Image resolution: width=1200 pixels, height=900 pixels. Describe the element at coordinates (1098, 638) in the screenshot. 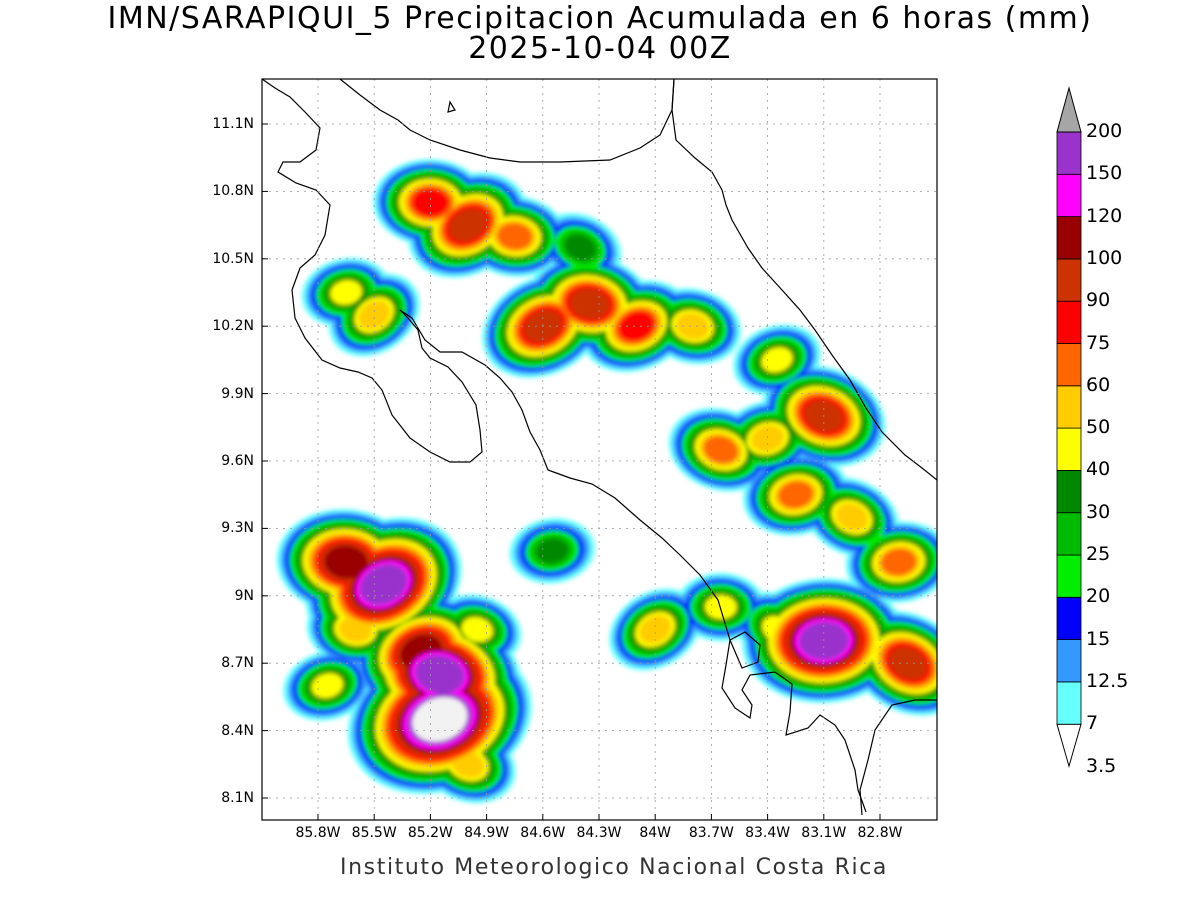

I see `colorbar-label: 15` at that location.